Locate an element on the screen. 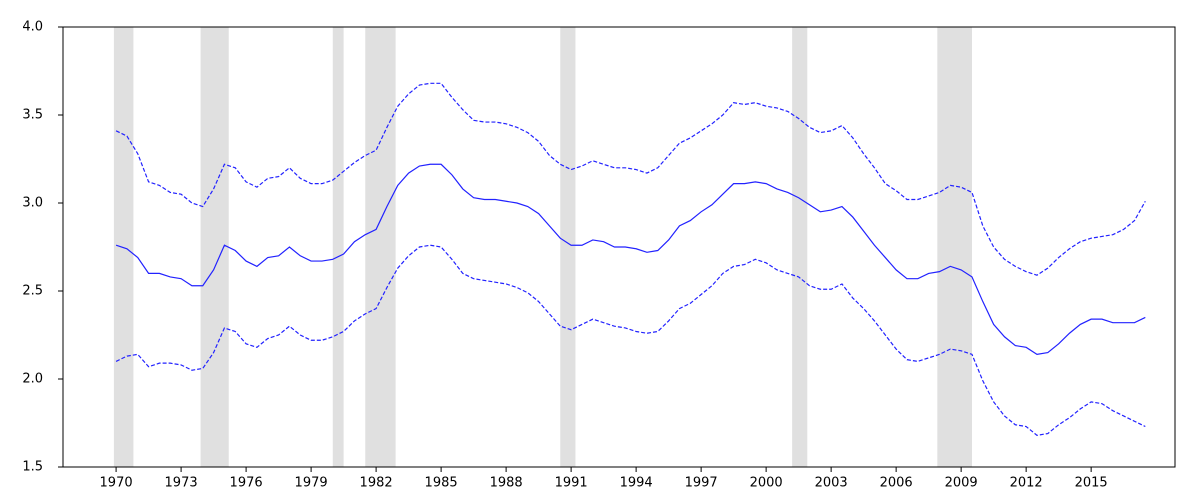  x-tick-label: 1988 is located at coordinates (506, 483).